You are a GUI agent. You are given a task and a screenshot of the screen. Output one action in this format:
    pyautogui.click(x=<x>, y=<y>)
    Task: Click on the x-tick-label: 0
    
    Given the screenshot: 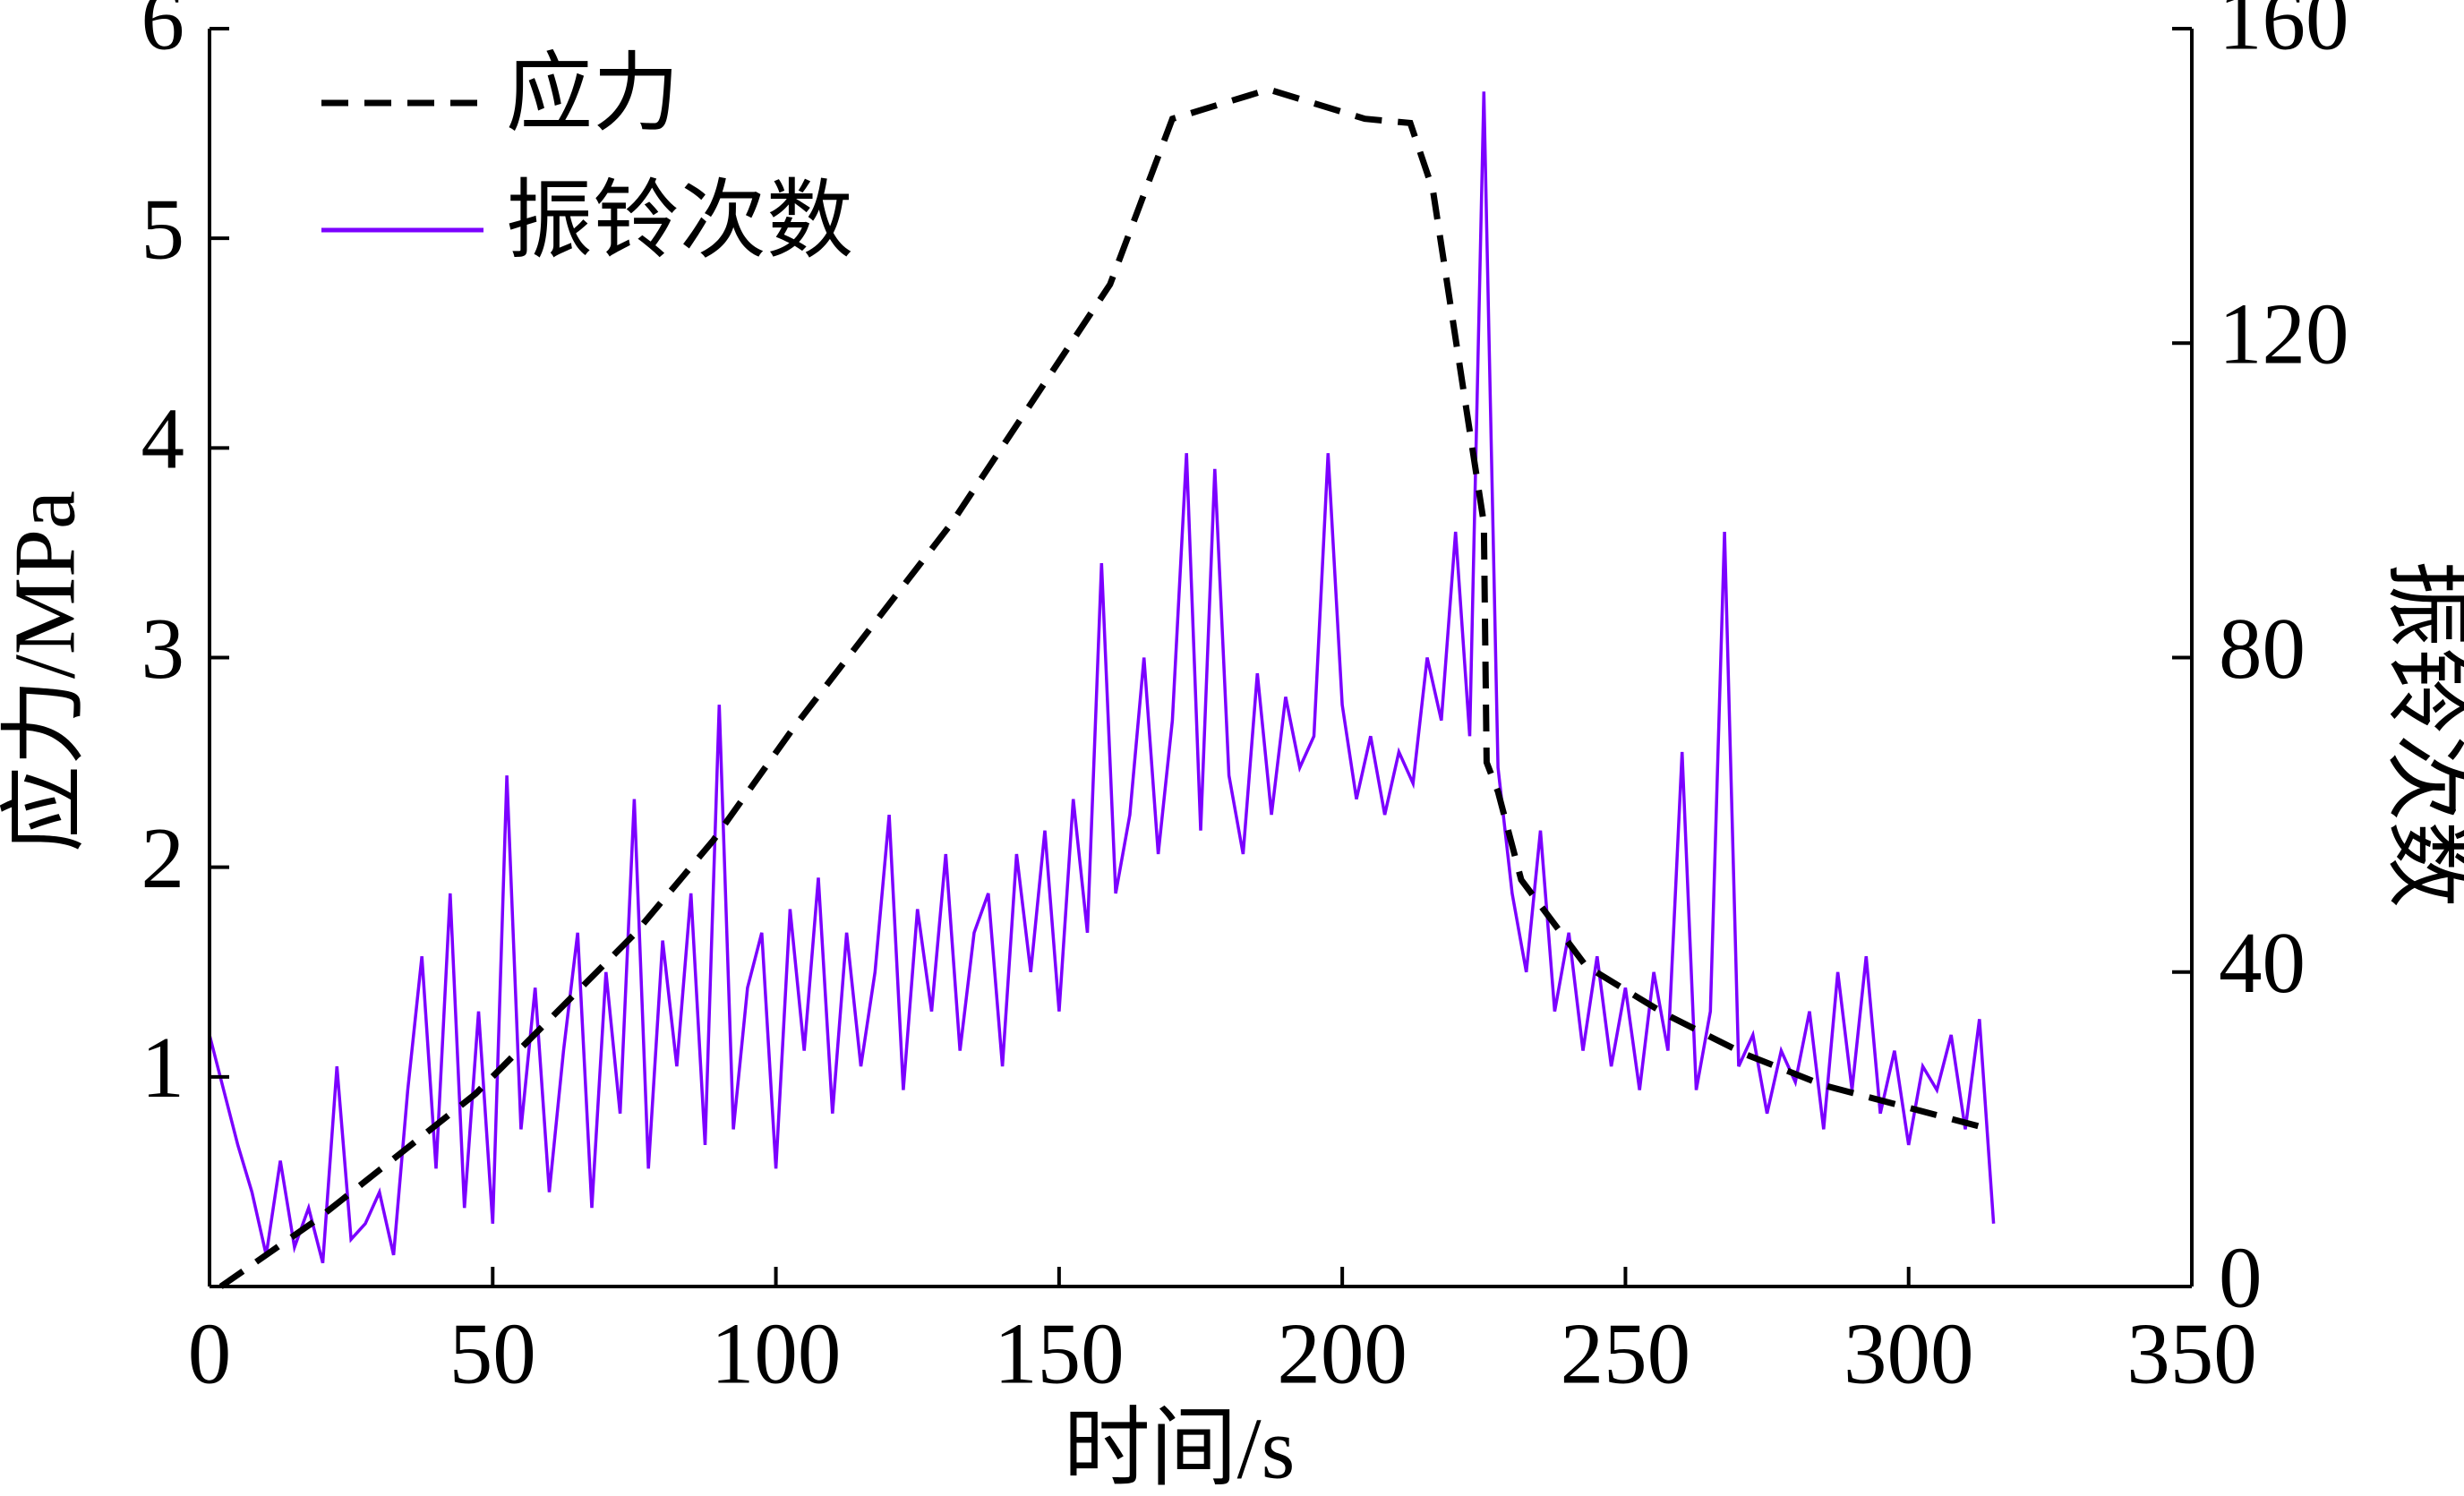 What is the action you would take?
    pyautogui.click(x=210, y=1353)
    